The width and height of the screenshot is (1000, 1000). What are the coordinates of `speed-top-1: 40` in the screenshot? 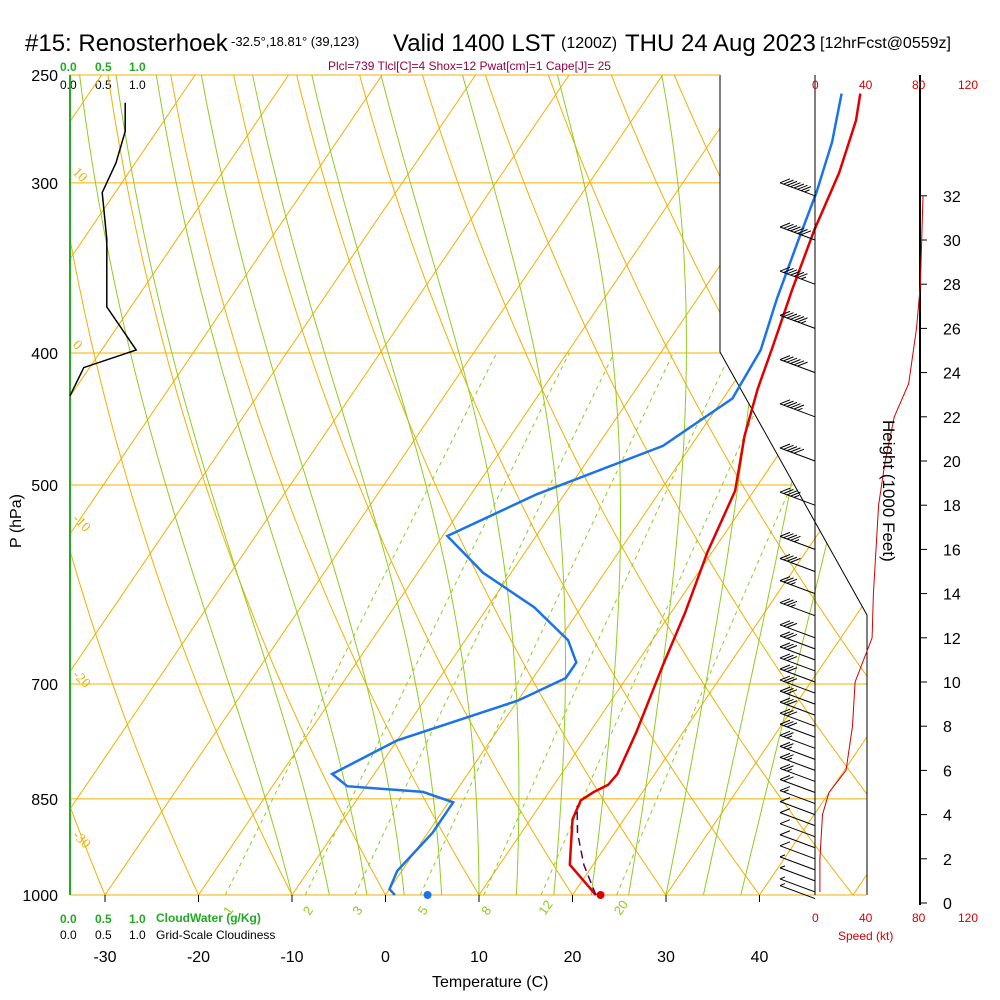 It's located at (866, 85).